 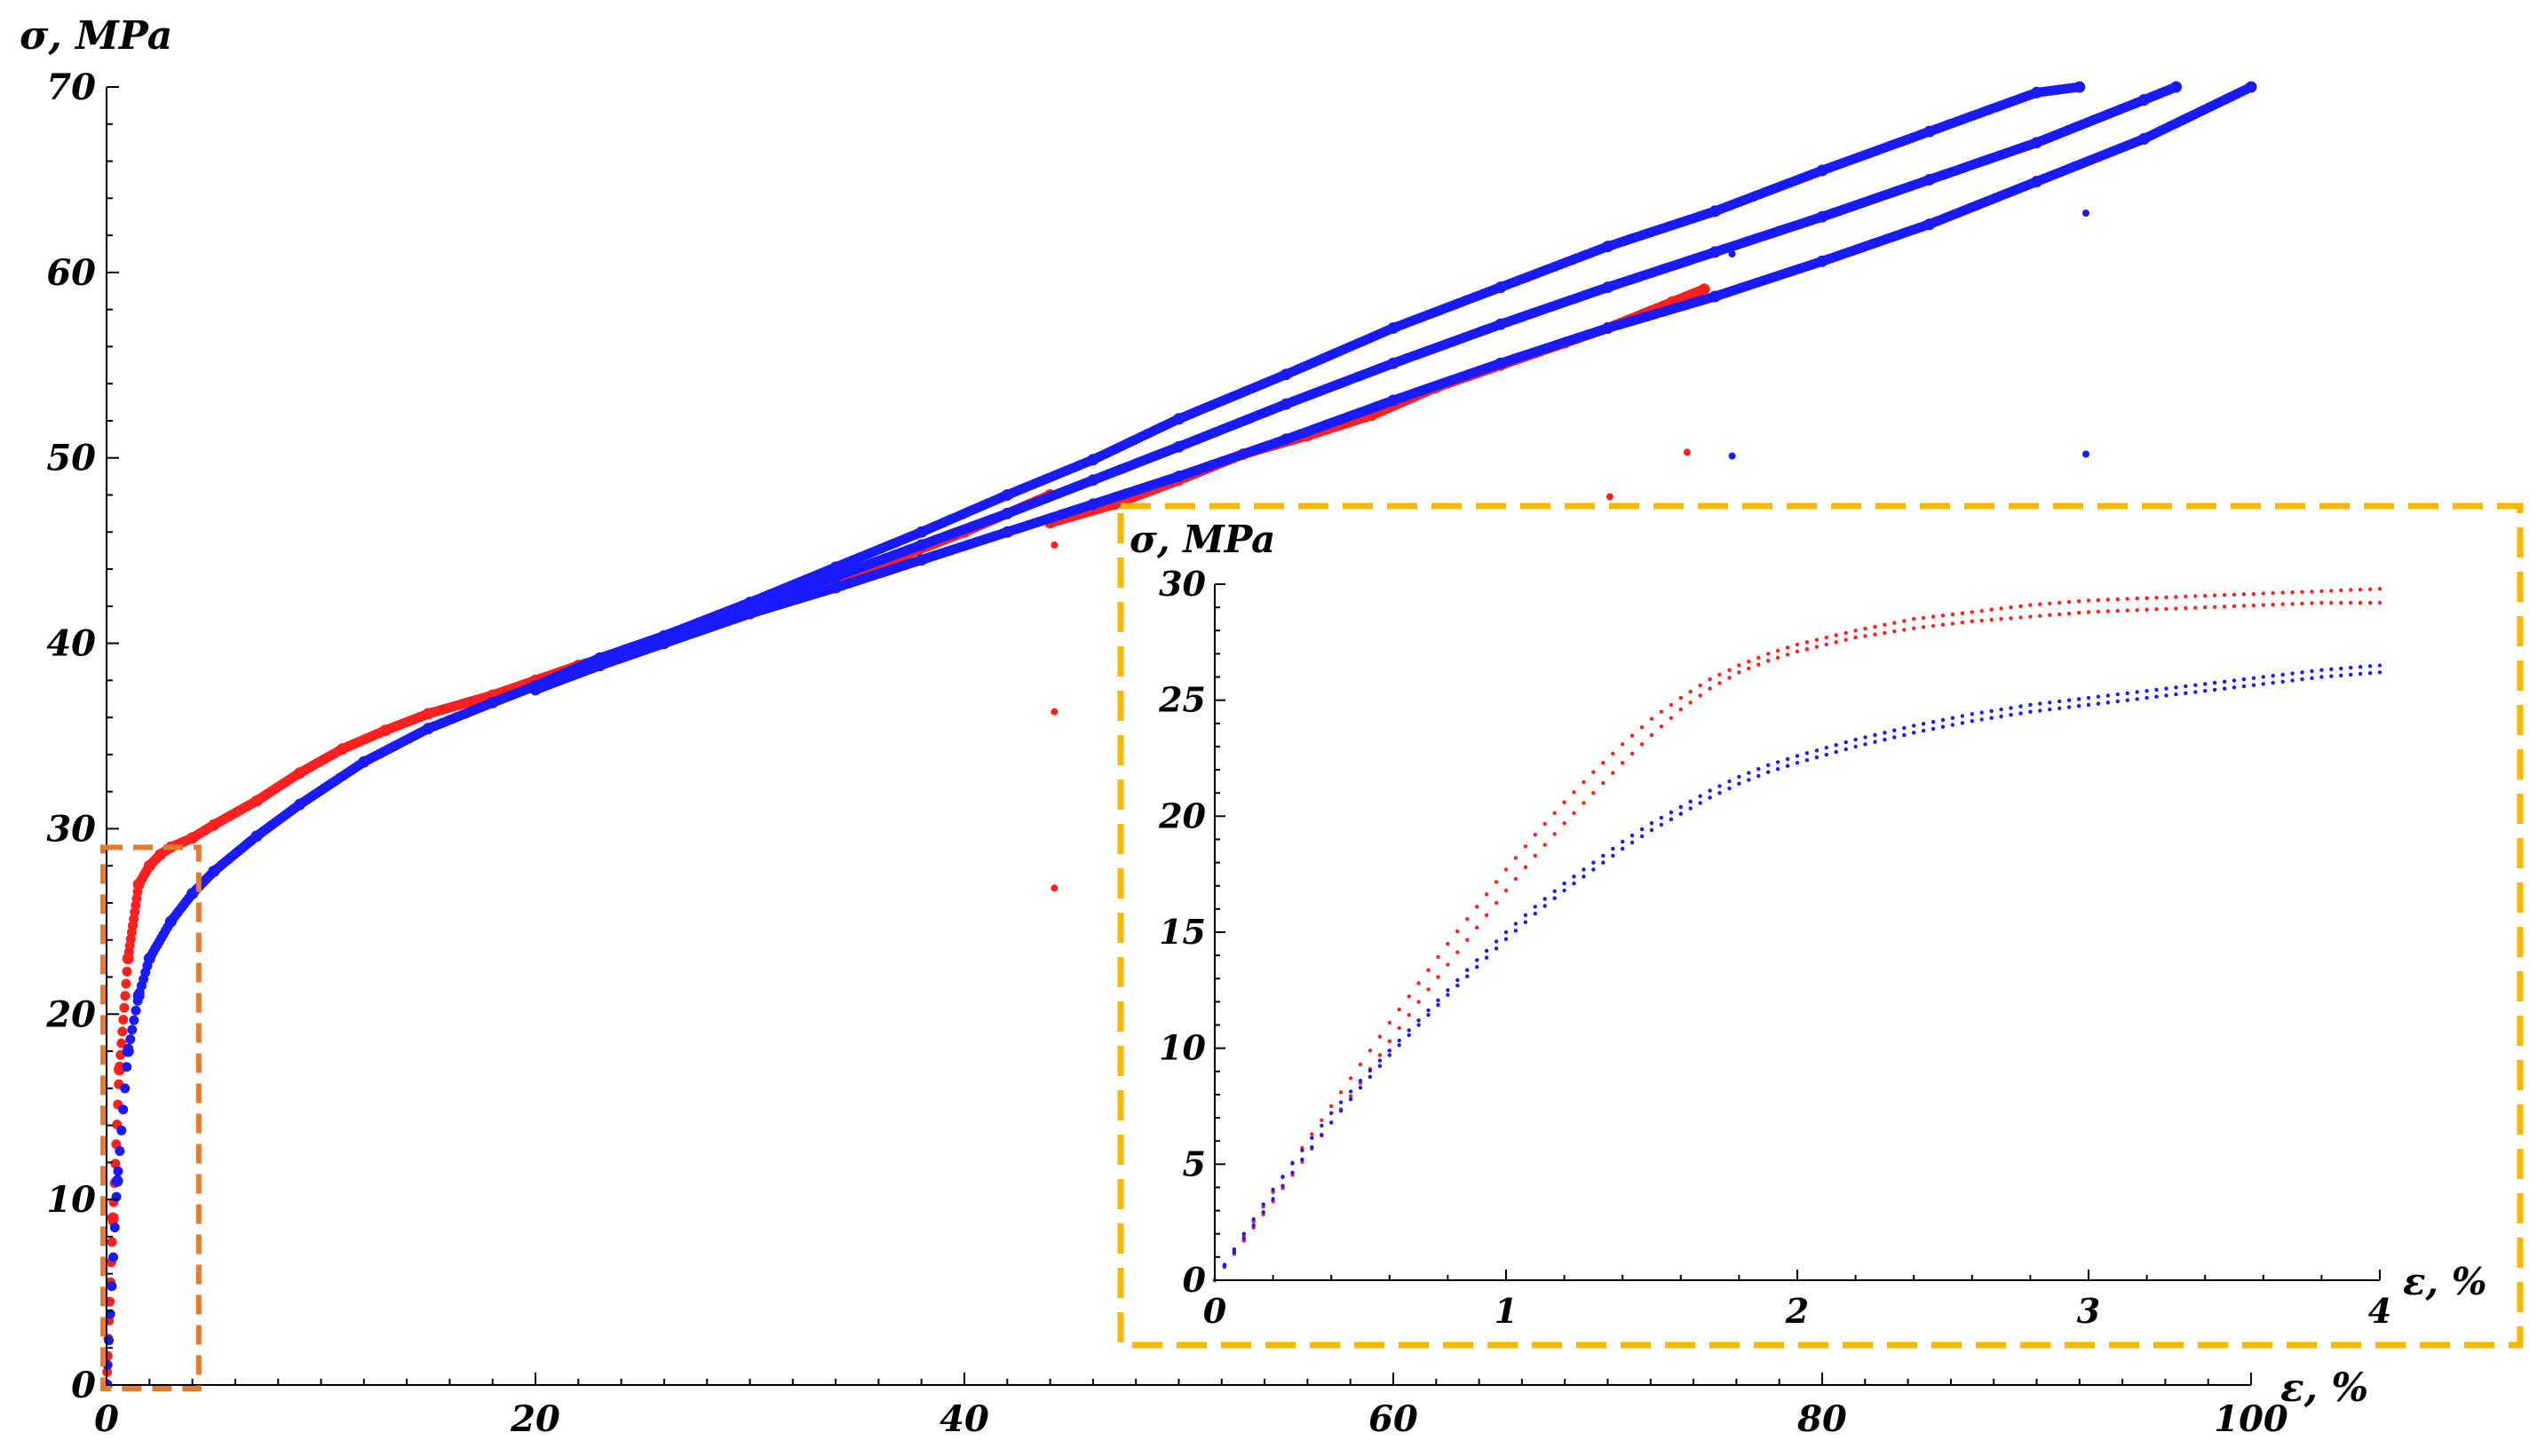 I want to click on main-y-tick-label: 40, so click(x=71, y=644).